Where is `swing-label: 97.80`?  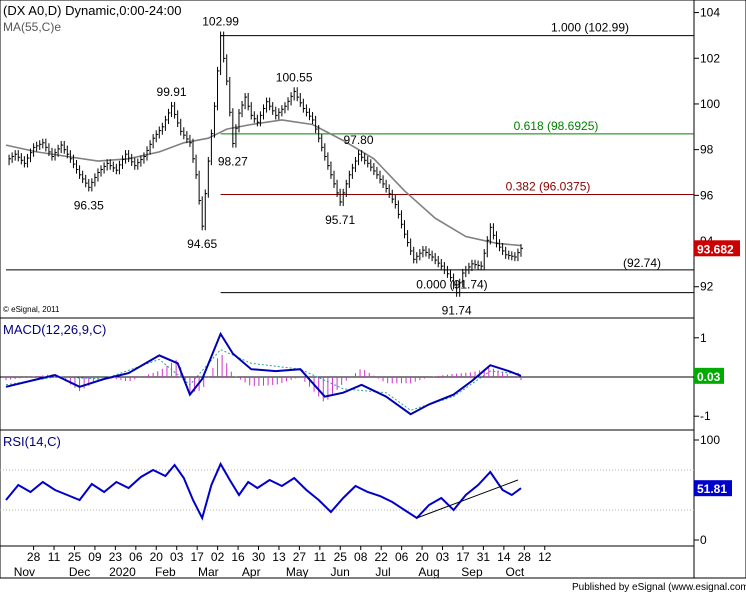 swing-label: 97.80 is located at coordinates (359, 140).